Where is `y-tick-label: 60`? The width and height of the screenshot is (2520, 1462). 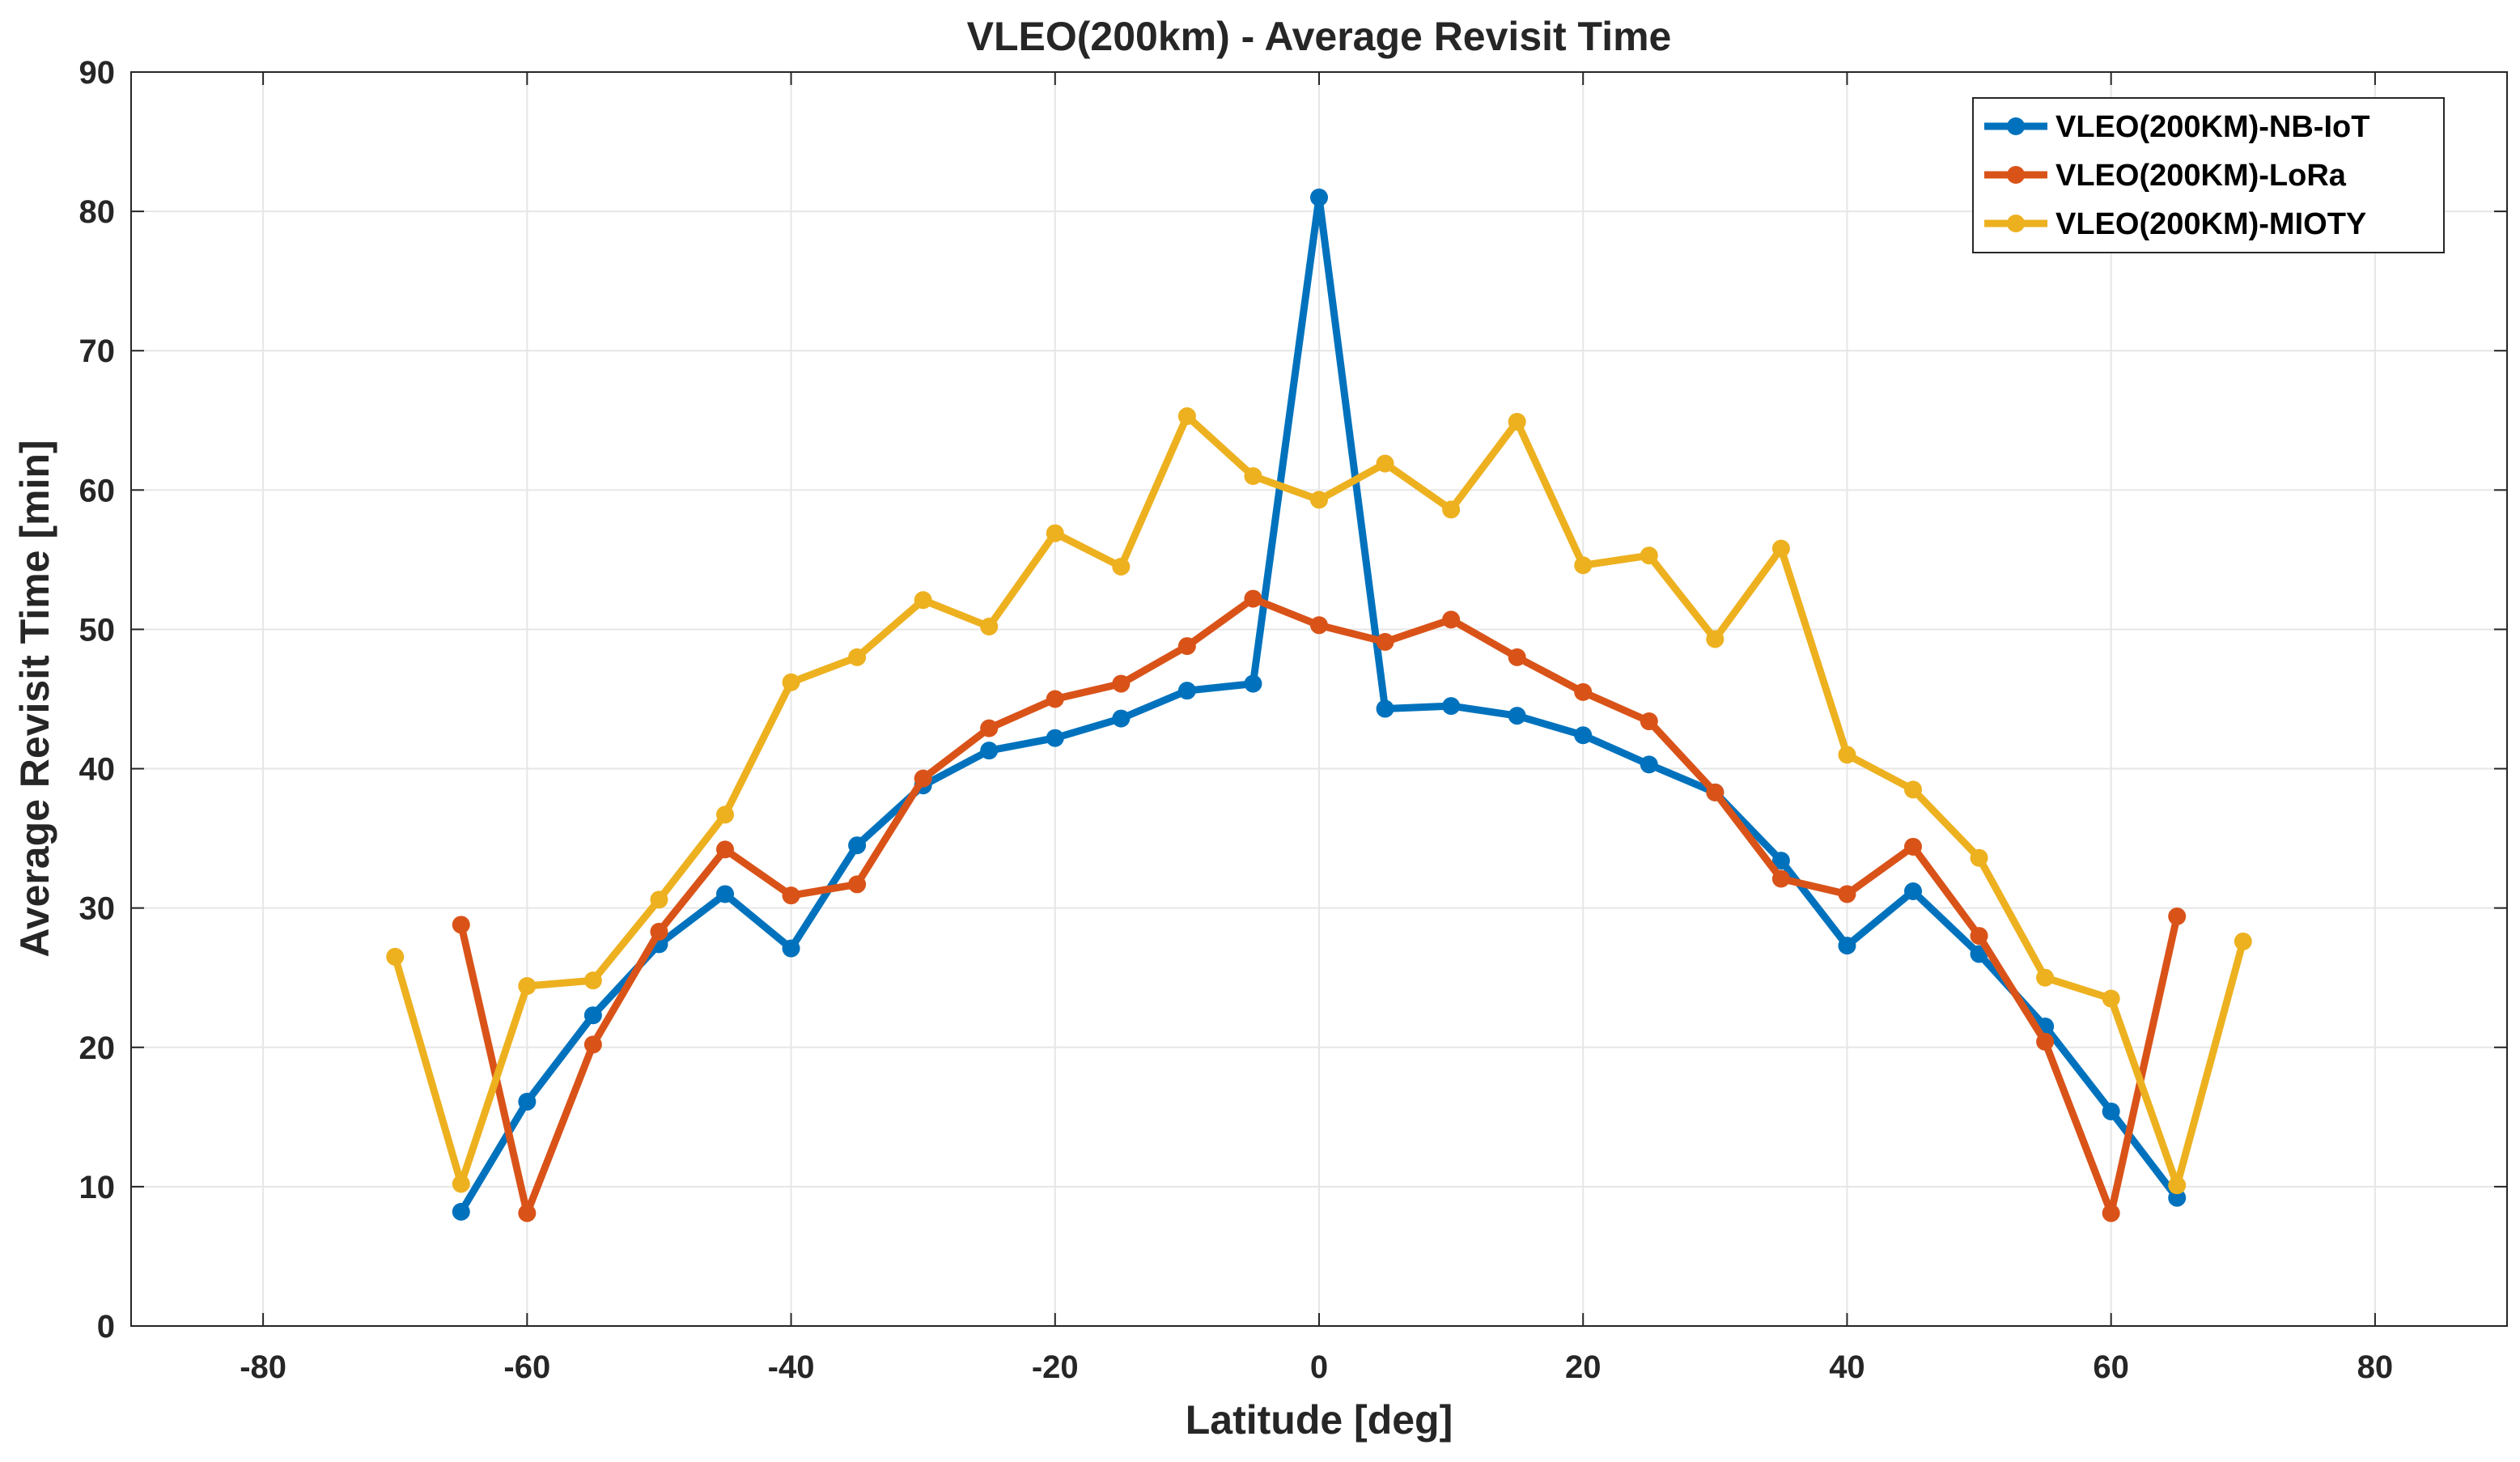 y-tick-label: 60 is located at coordinates (98, 491).